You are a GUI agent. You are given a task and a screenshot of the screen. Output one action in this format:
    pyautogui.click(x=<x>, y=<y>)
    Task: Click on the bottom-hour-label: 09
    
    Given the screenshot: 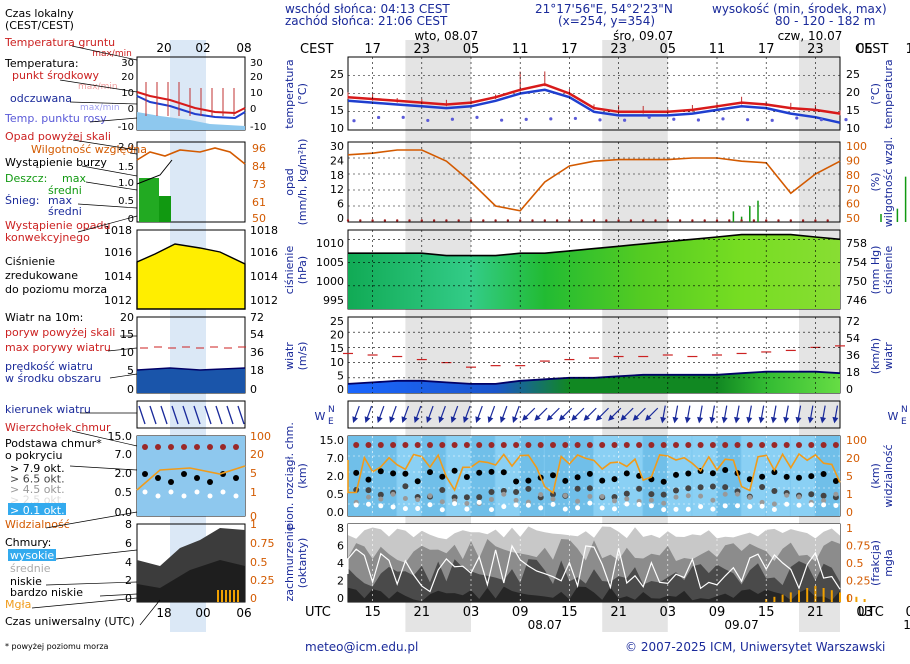 What is the action you would take?
    pyautogui.click(x=908, y=612)
    